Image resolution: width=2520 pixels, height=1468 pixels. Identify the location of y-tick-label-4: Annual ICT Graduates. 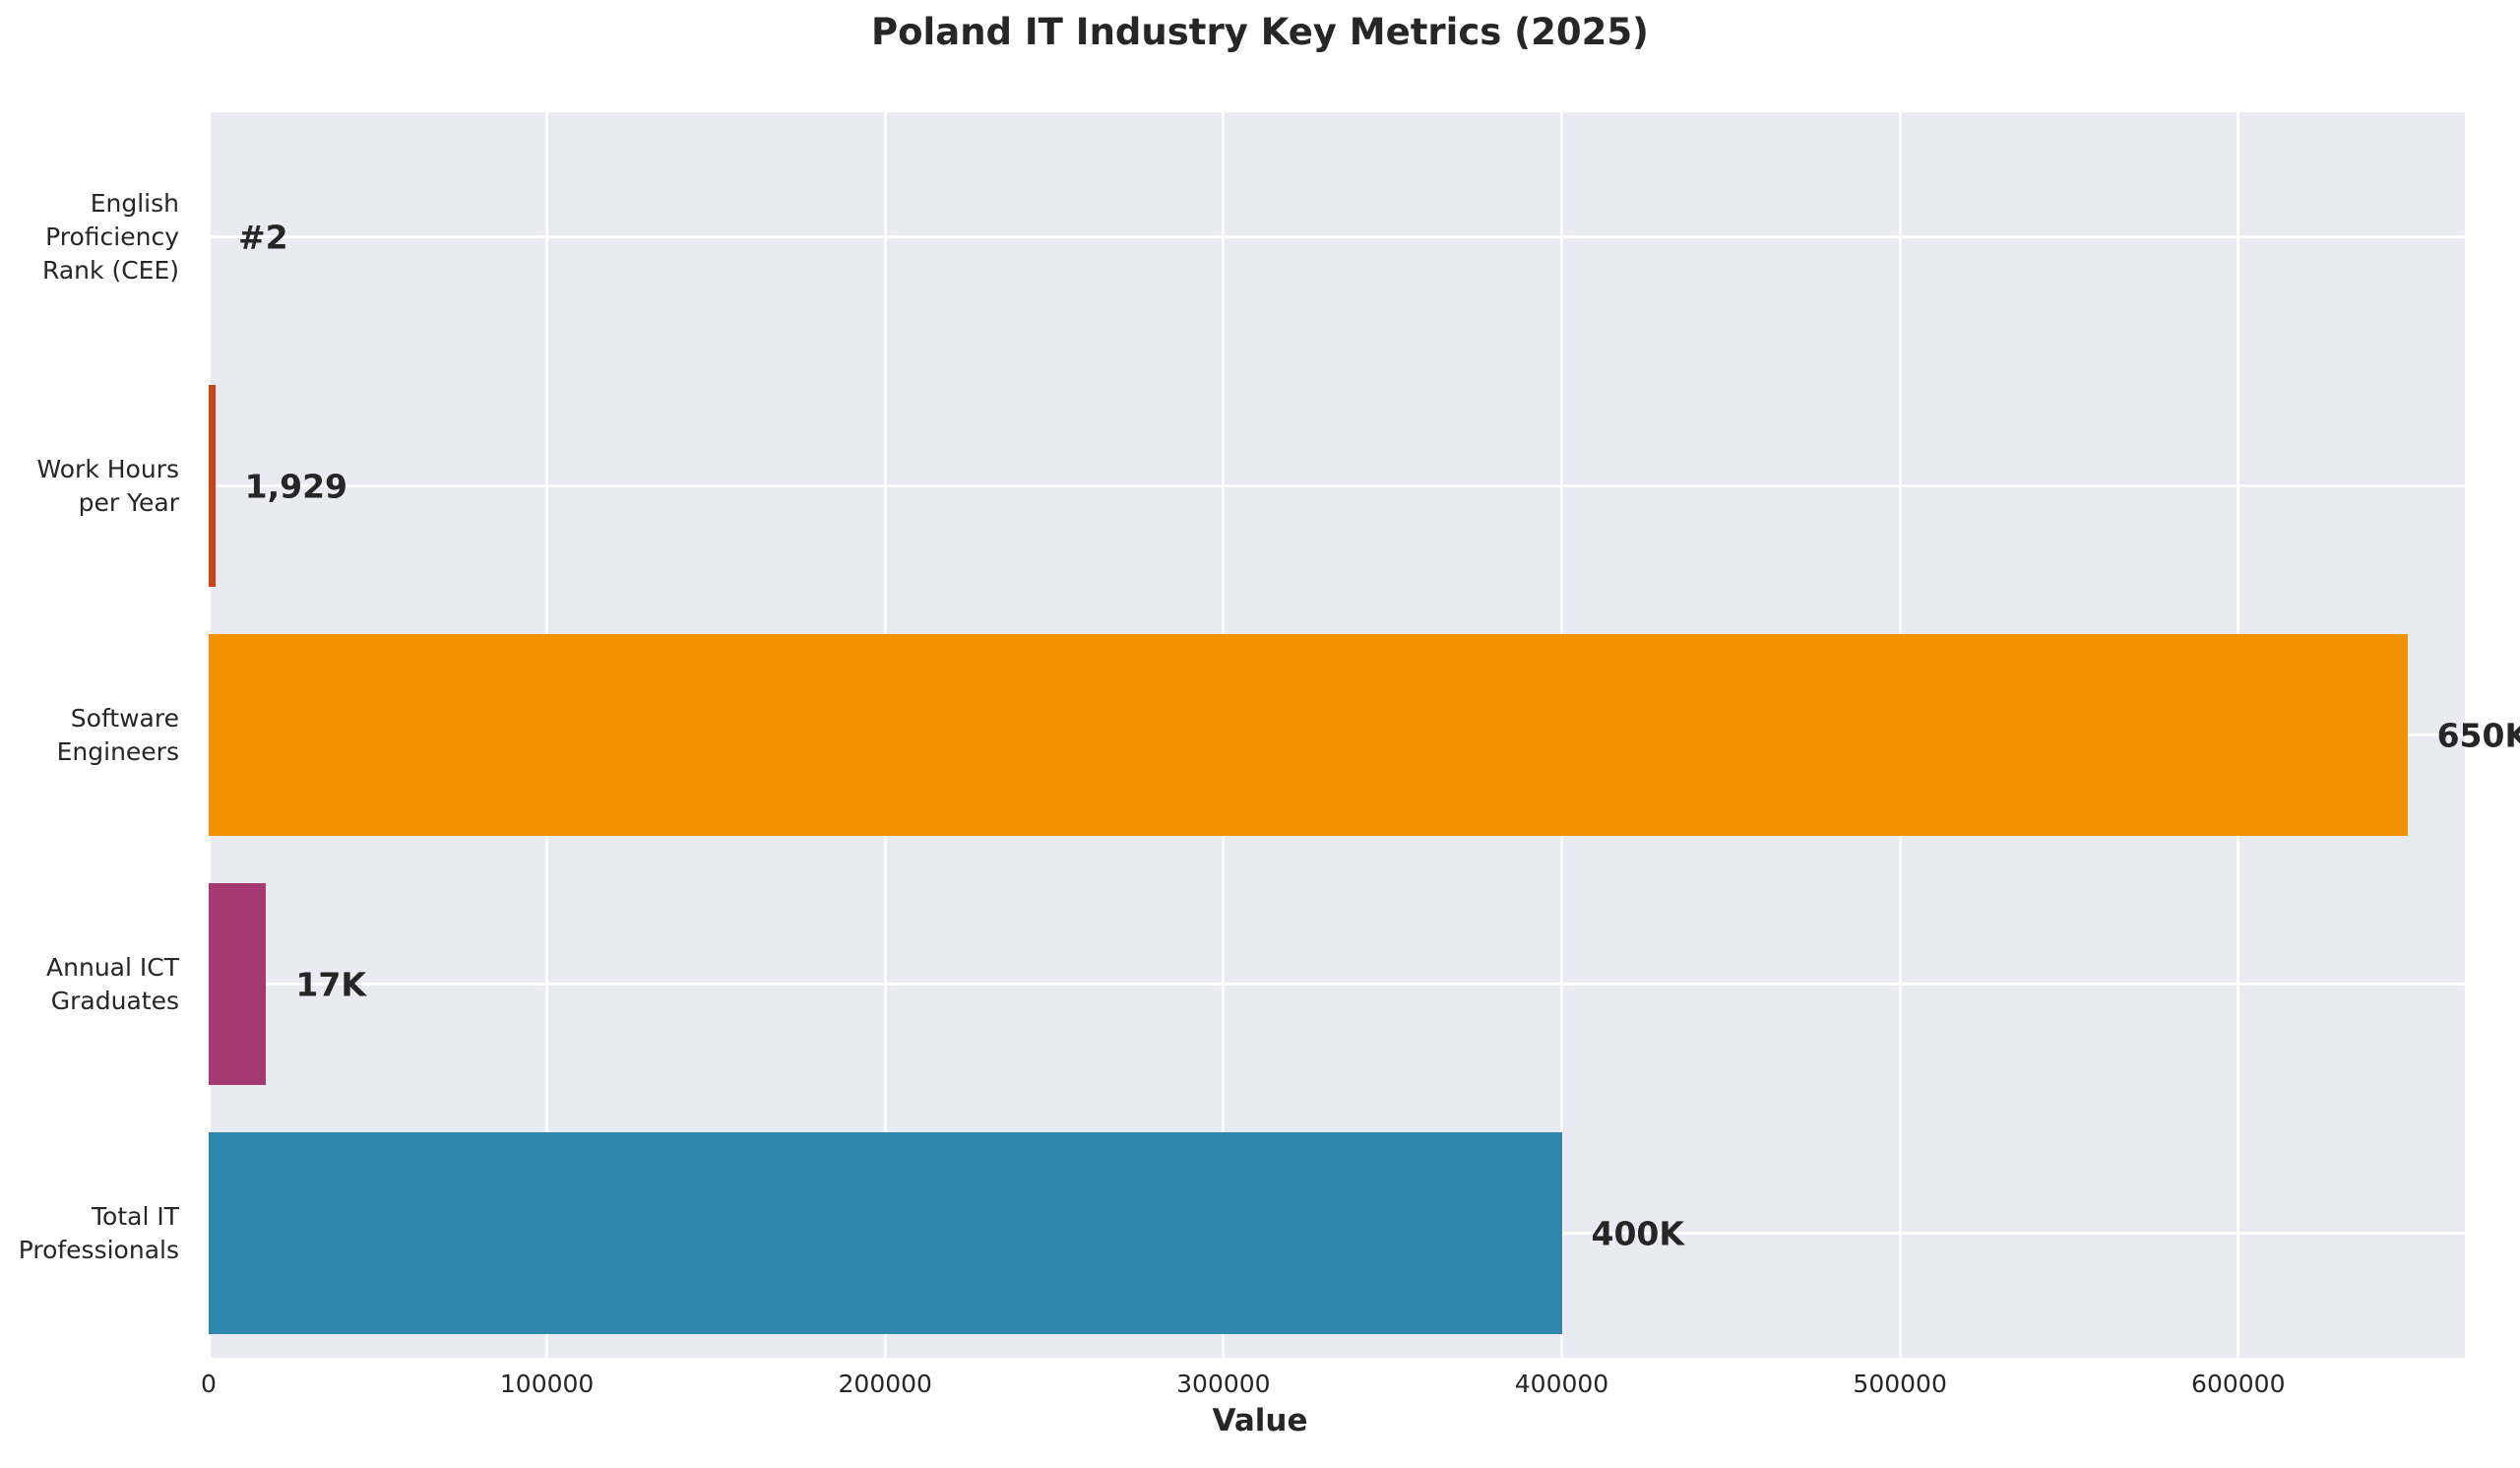
(112, 984).